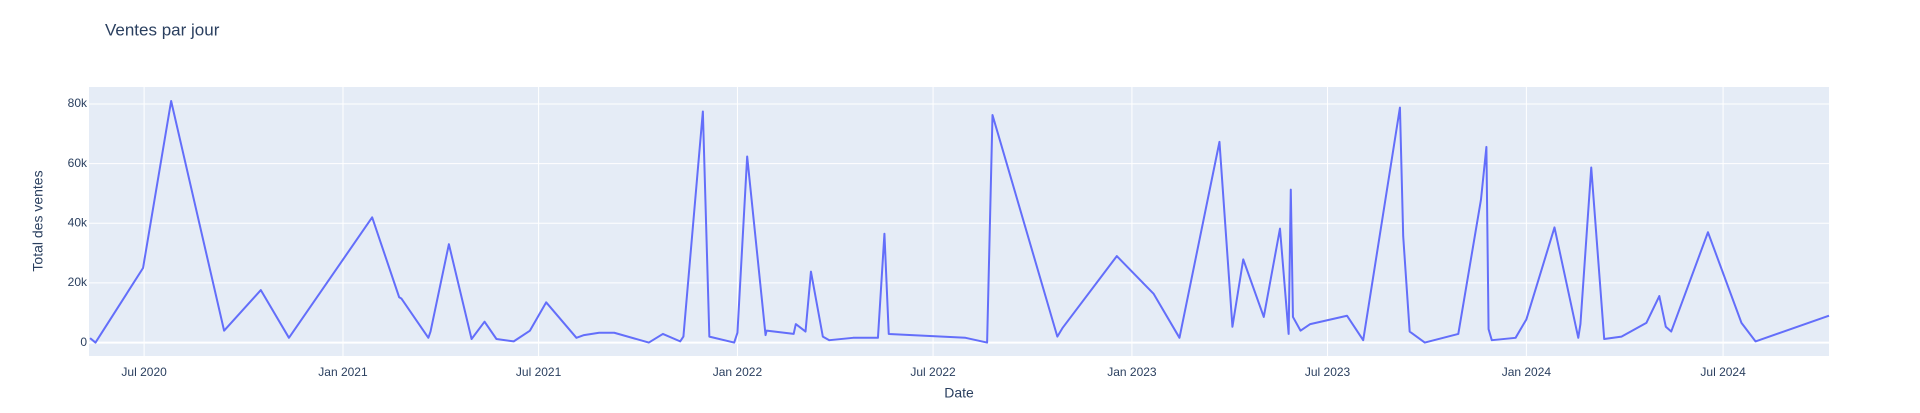  What do you see at coordinates (933, 372) in the screenshot?
I see `x-tick-label: Jul 2022` at bounding box center [933, 372].